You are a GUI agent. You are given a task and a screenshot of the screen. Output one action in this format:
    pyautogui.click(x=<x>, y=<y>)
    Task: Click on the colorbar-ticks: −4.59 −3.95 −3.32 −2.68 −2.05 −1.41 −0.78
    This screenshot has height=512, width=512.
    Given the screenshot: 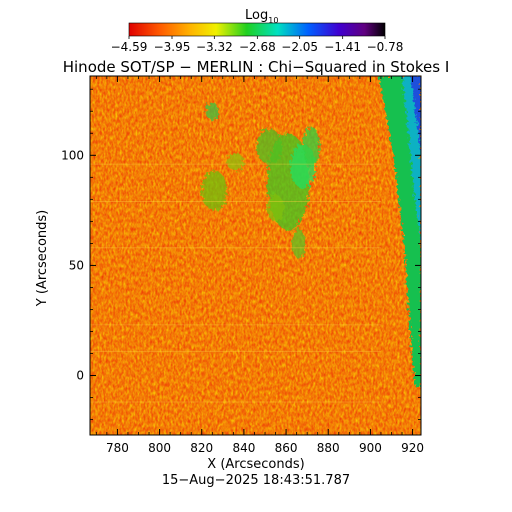 What is the action you would take?
    pyautogui.click(x=257, y=45)
    